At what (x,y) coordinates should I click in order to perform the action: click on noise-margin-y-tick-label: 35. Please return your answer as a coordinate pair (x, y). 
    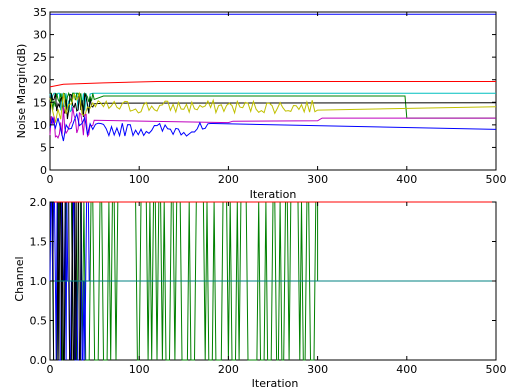
    Looking at the image, I should click on (40, 12).